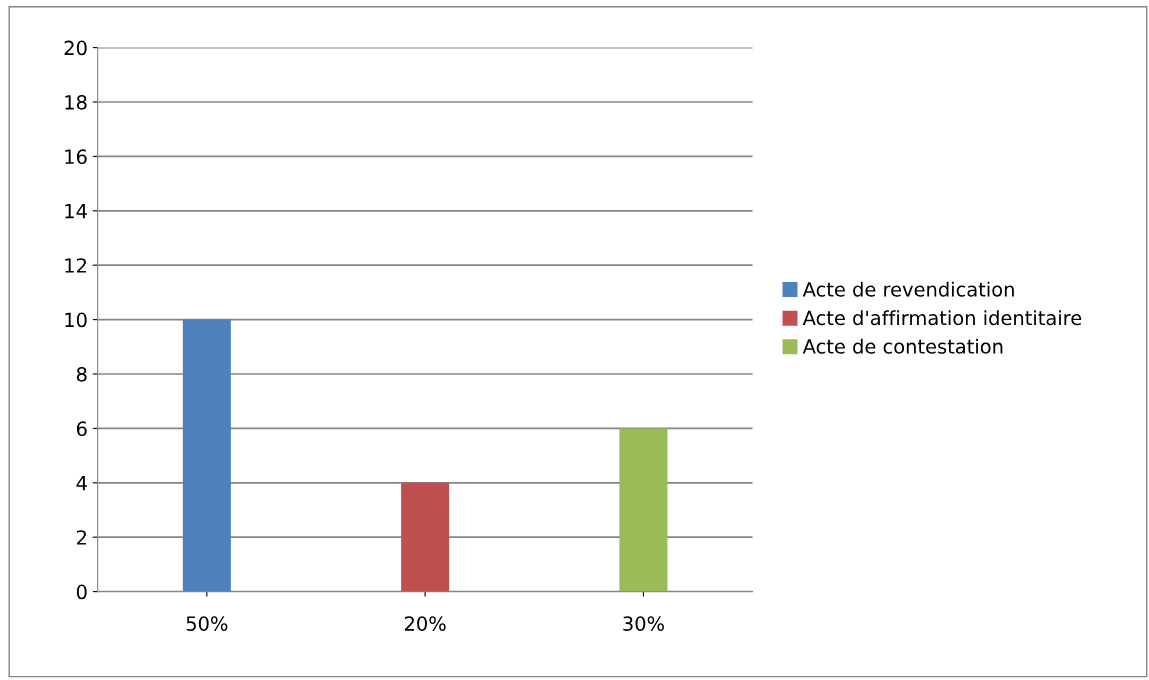 This screenshot has height=680, width=1149. I want to click on legend-label: Acte d'affirmation identitaire, so click(942, 318).